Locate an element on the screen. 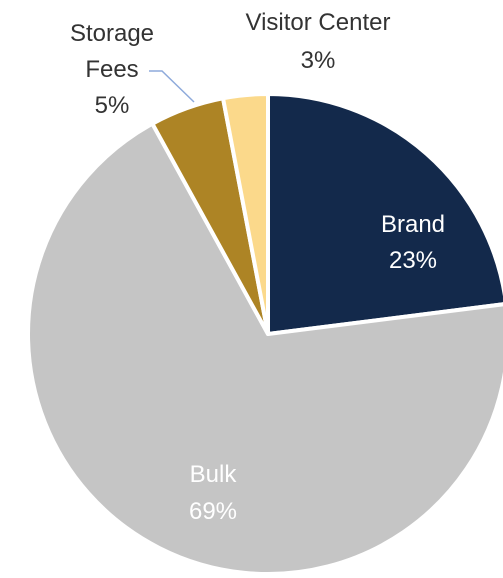 This screenshot has width=503, height=578. storage-fees-name-line1: Storage is located at coordinates (112, 33).